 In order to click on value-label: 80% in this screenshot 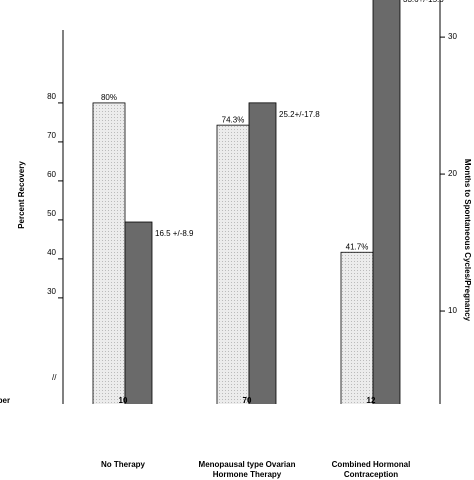, I will do `click(109, 97)`.